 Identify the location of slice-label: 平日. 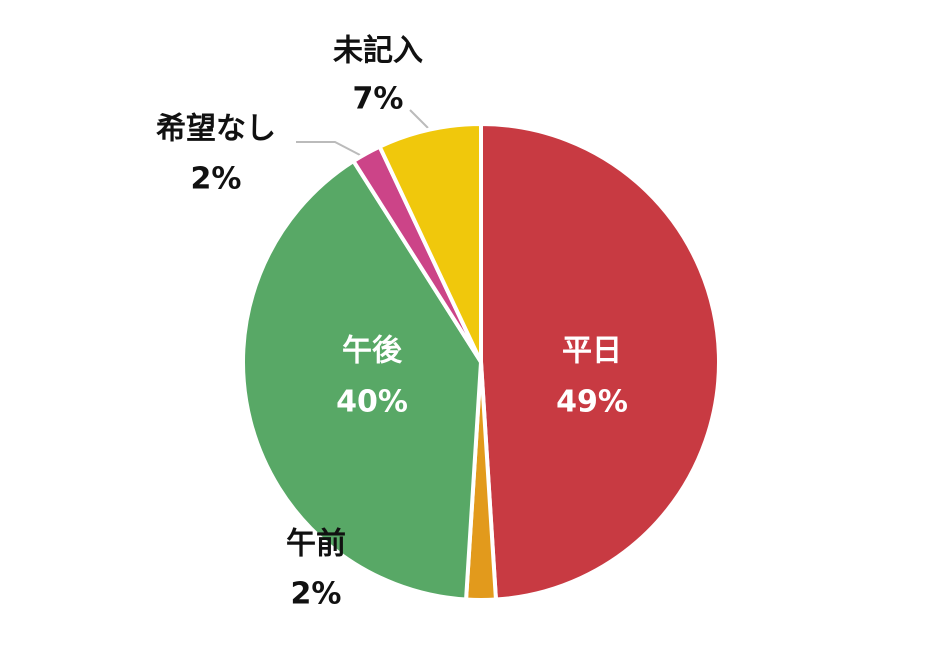
(592, 351).